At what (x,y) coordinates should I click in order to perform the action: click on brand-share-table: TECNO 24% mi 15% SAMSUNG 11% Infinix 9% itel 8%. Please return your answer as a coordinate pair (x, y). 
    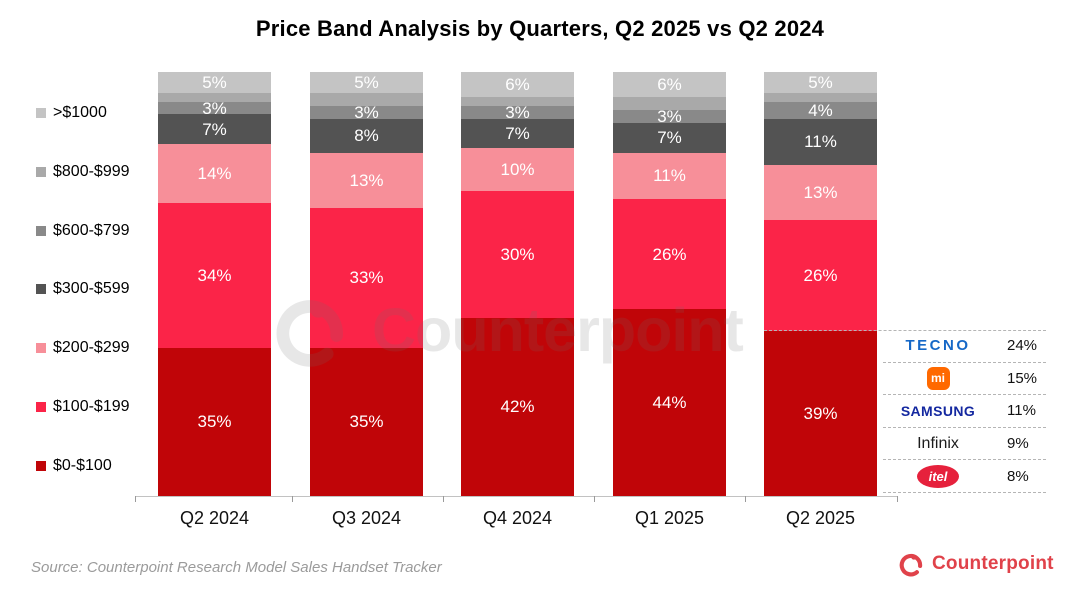
    Looking at the image, I should click on (964, 411).